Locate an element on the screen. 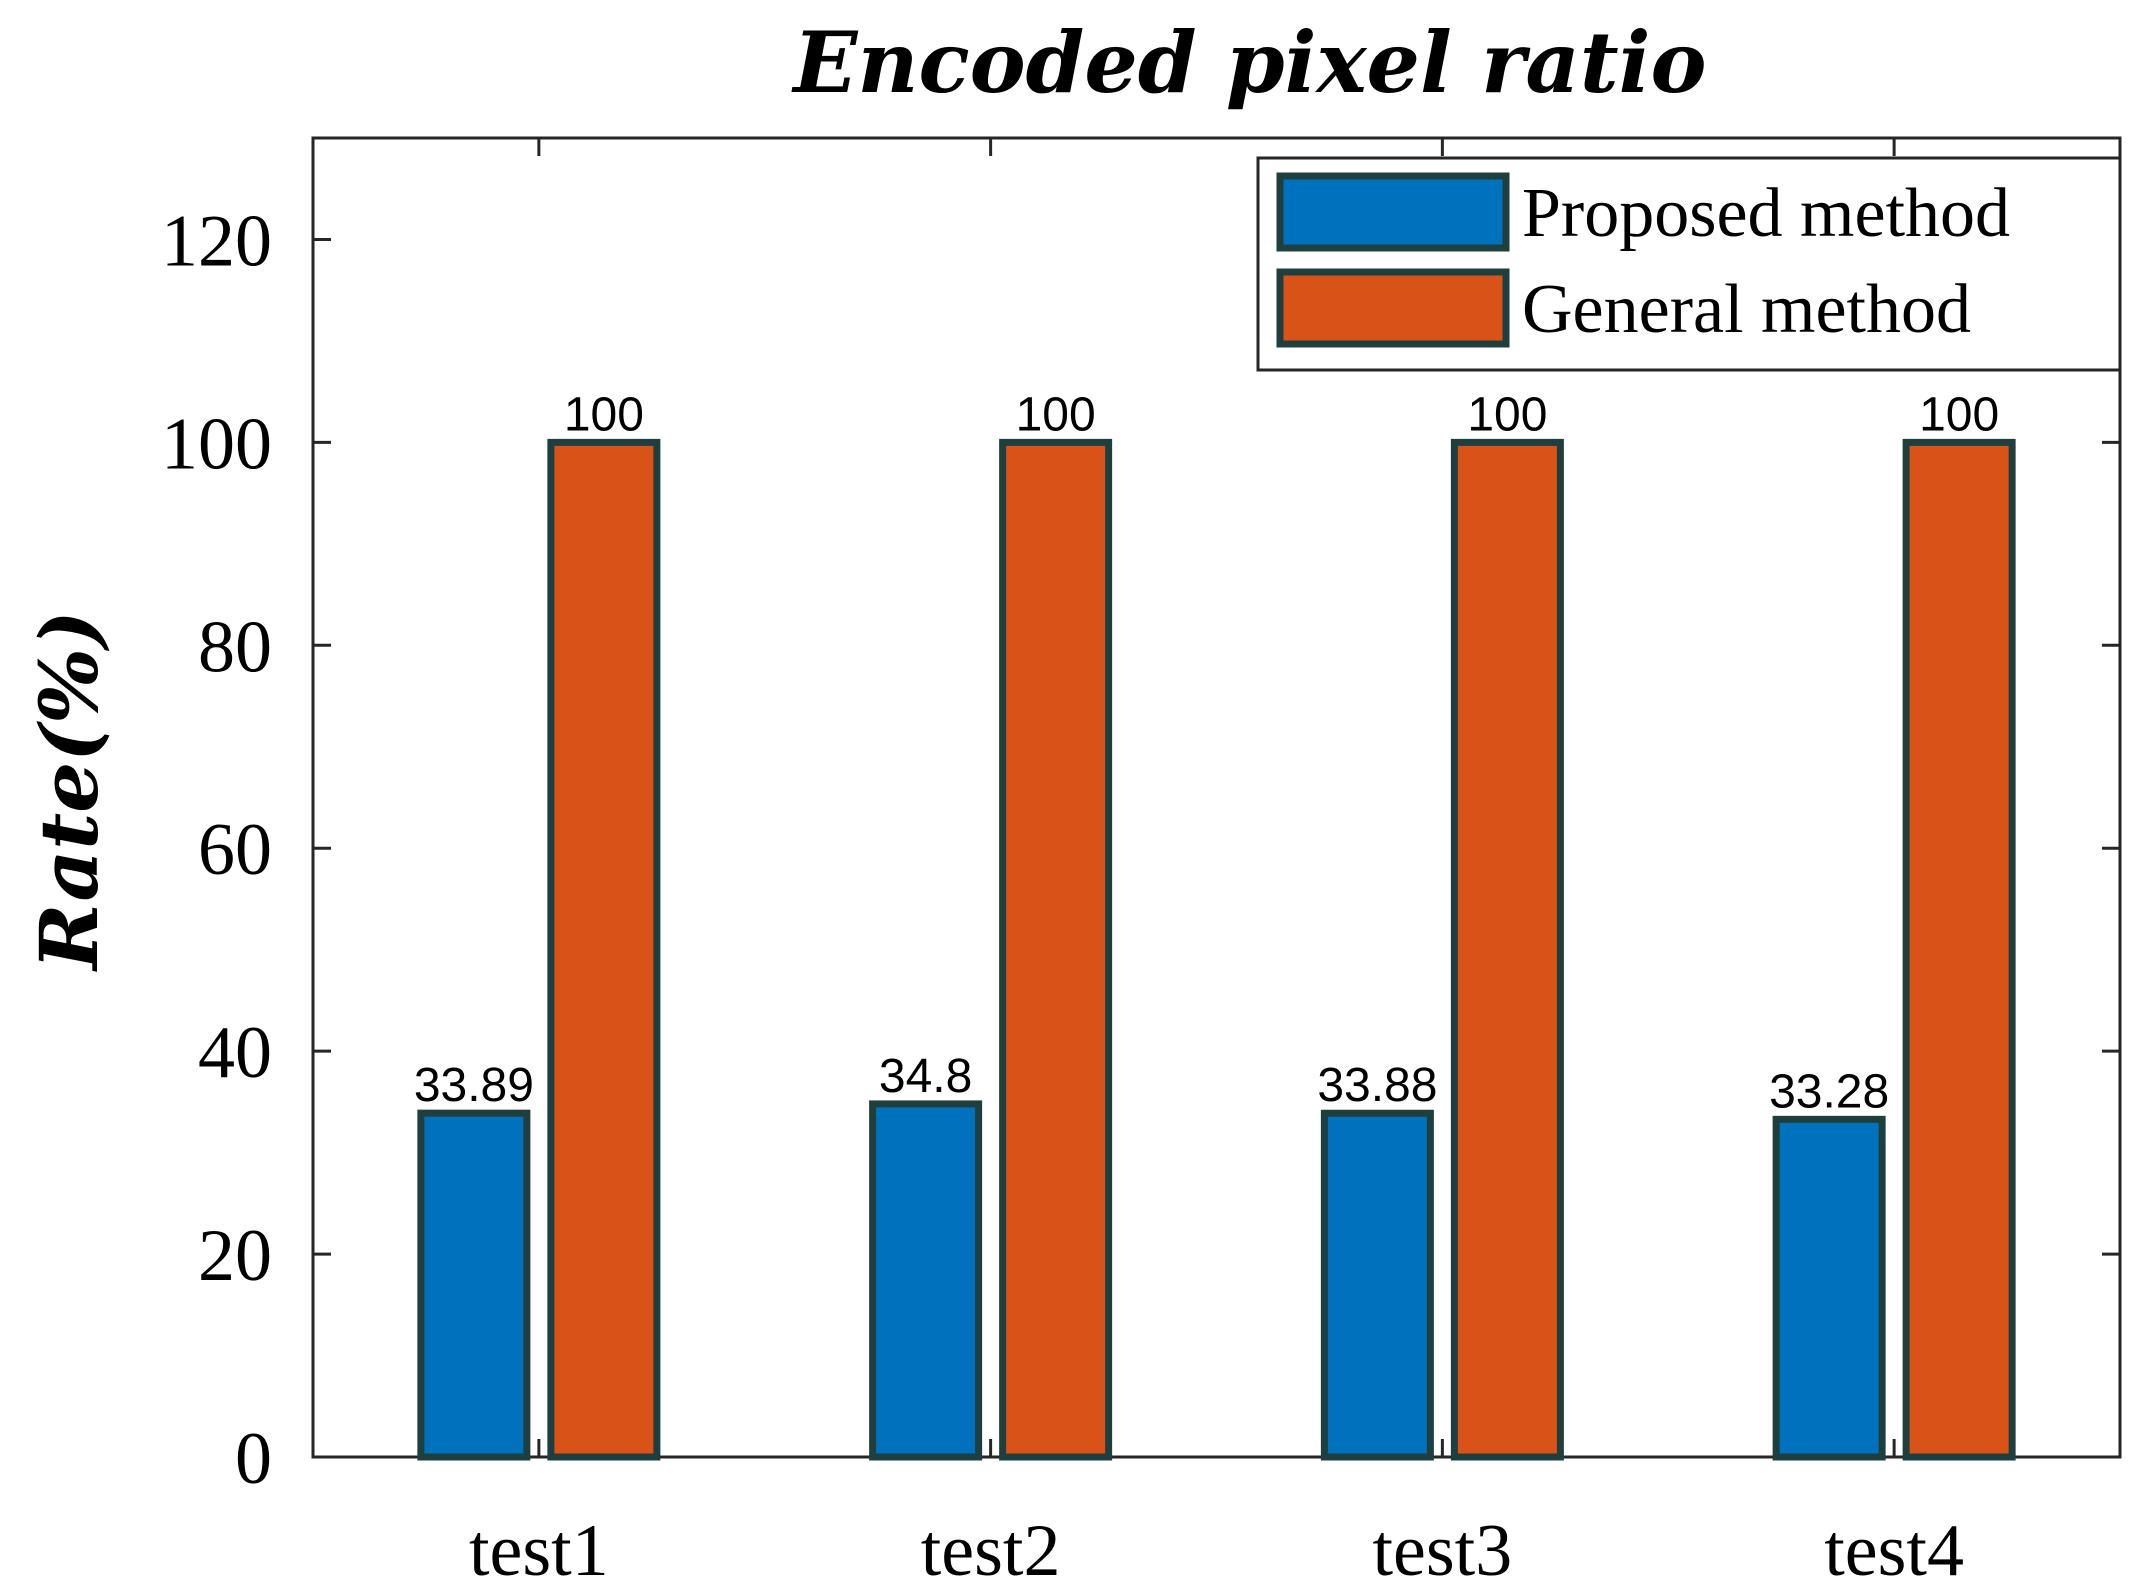 Image resolution: width=2152 pixels, height=1595 pixels. y-tick-label: 40 is located at coordinates (235, 1053).